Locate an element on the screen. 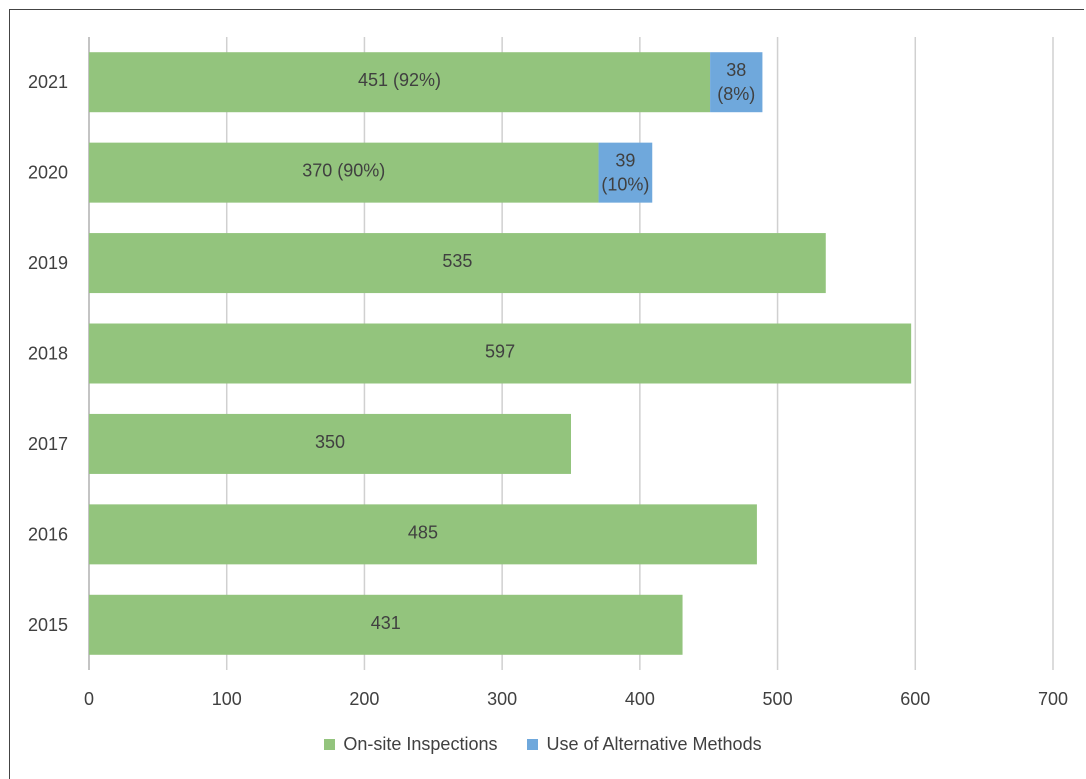 This screenshot has height=779, width=1086. bar-on-site-2017 is located at coordinates (330, 443).